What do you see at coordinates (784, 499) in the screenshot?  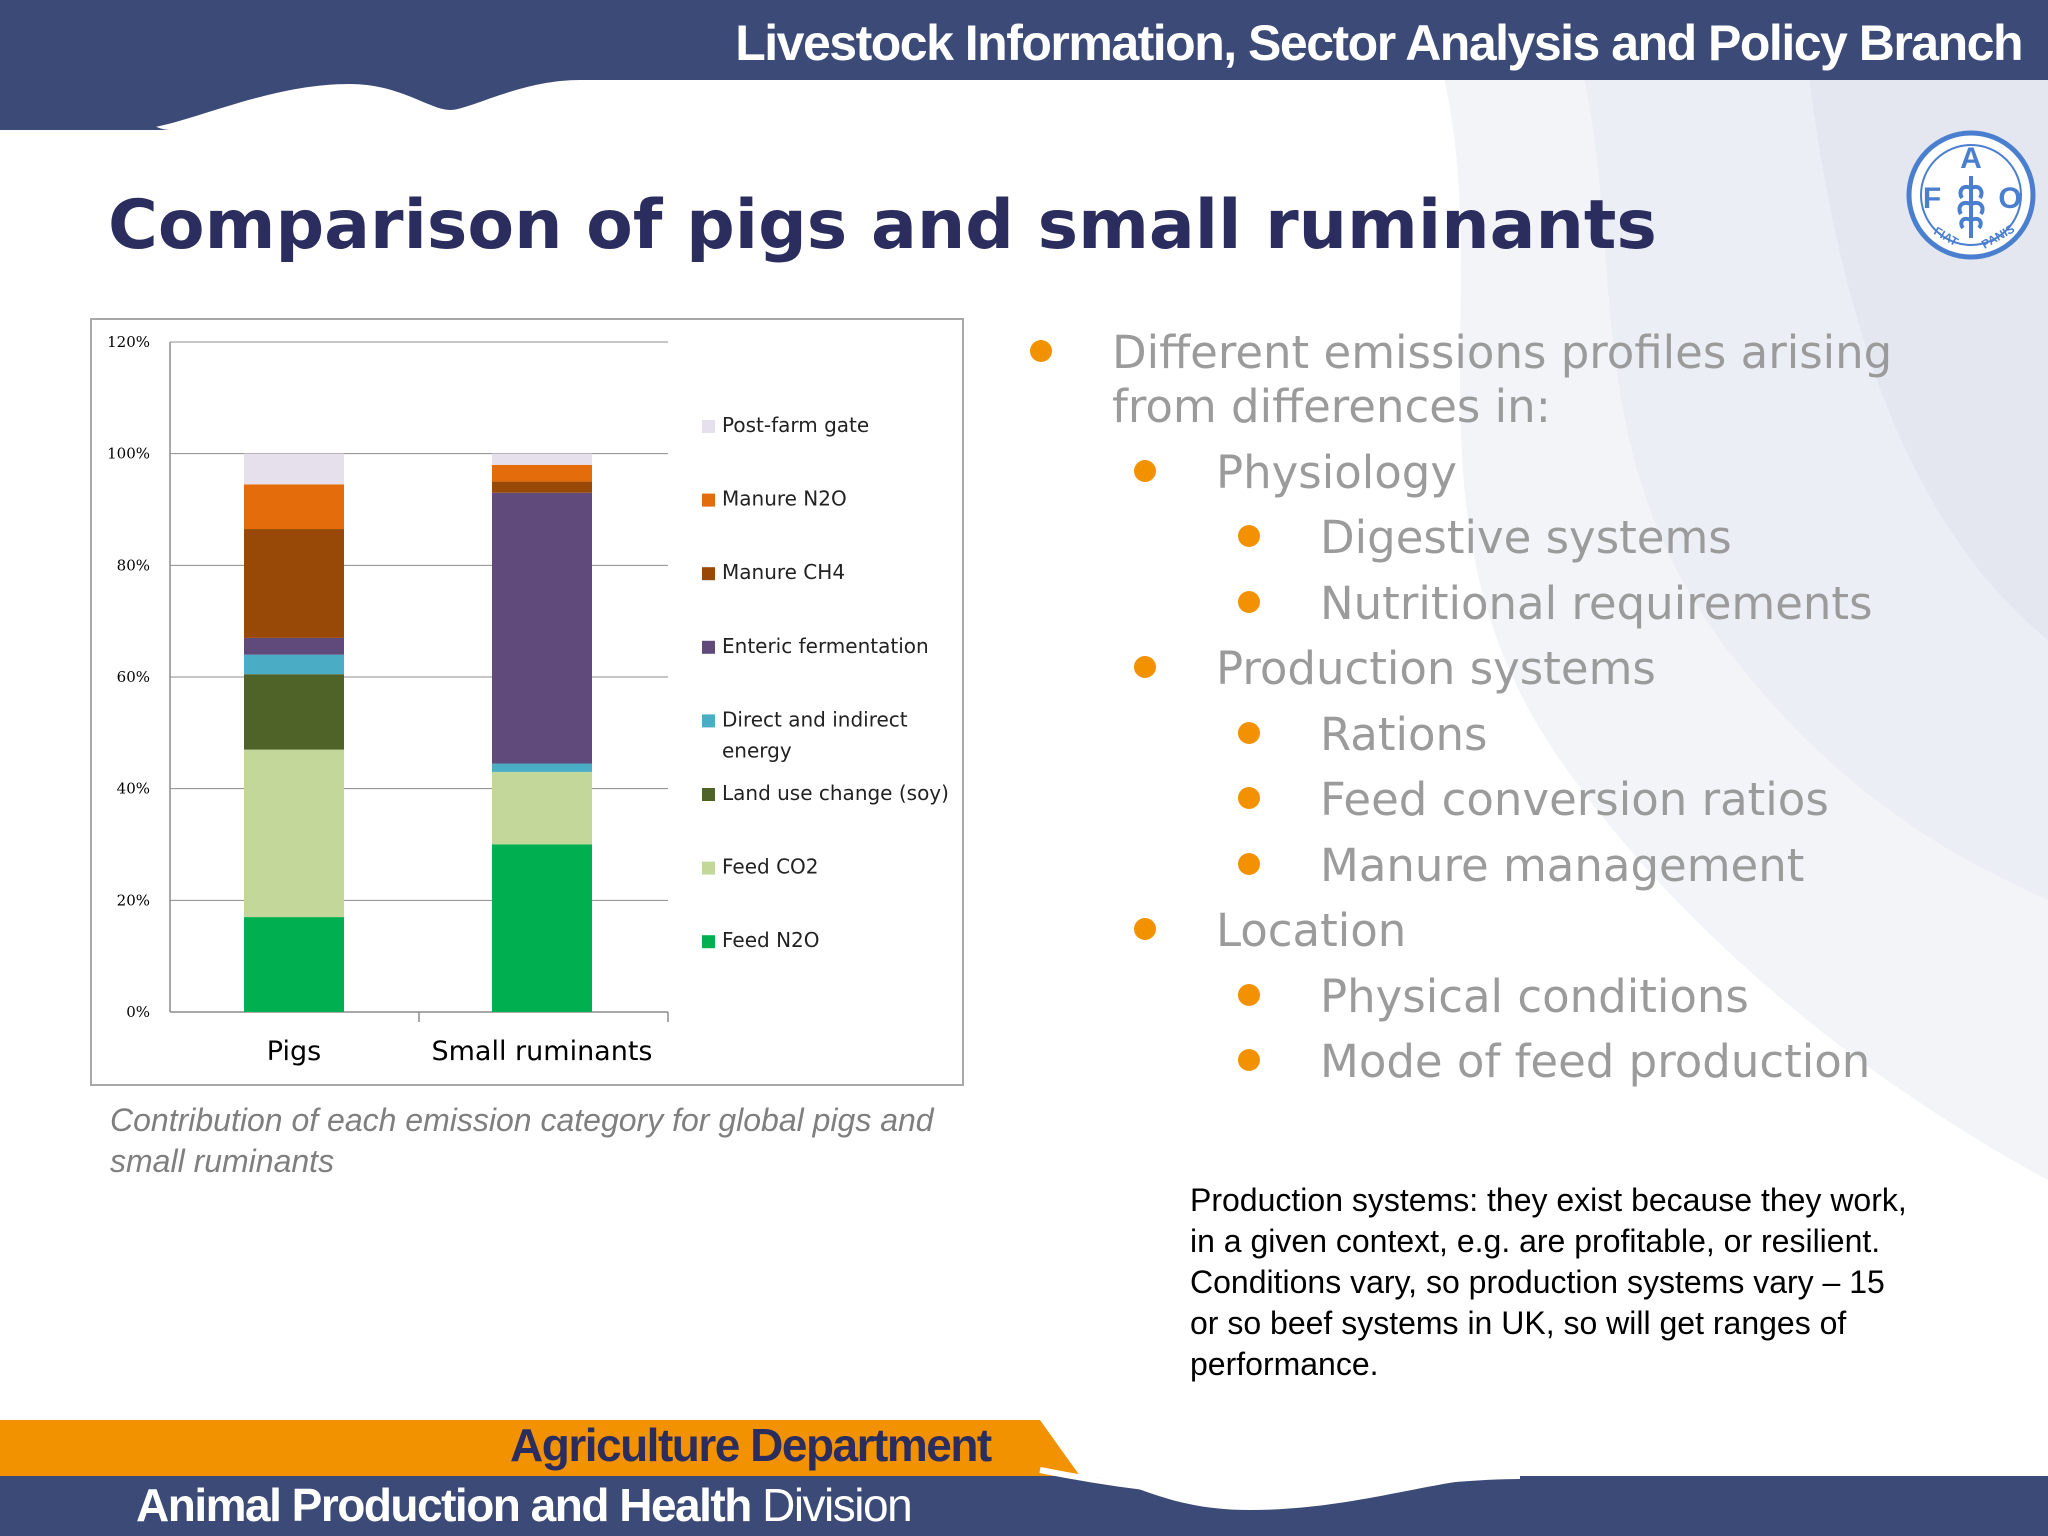 I see `legend-label: Manure N2O` at bounding box center [784, 499].